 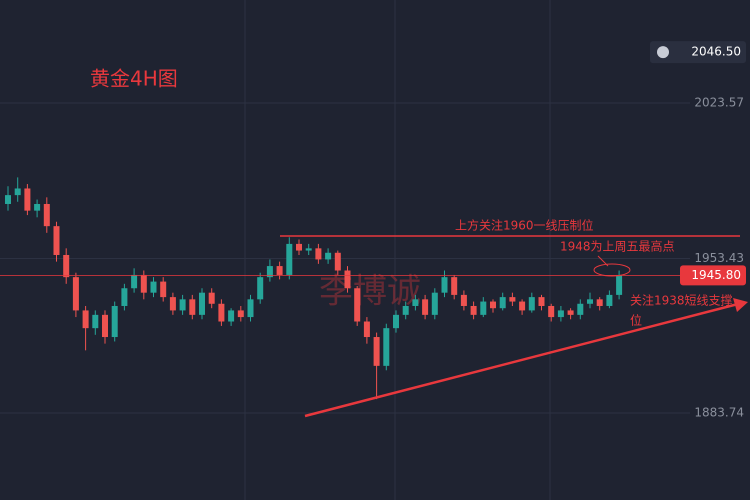 What do you see at coordinates (719, 412) in the screenshot?
I see `y-tick-label: 1883.74` at bounding box center [719, 412].